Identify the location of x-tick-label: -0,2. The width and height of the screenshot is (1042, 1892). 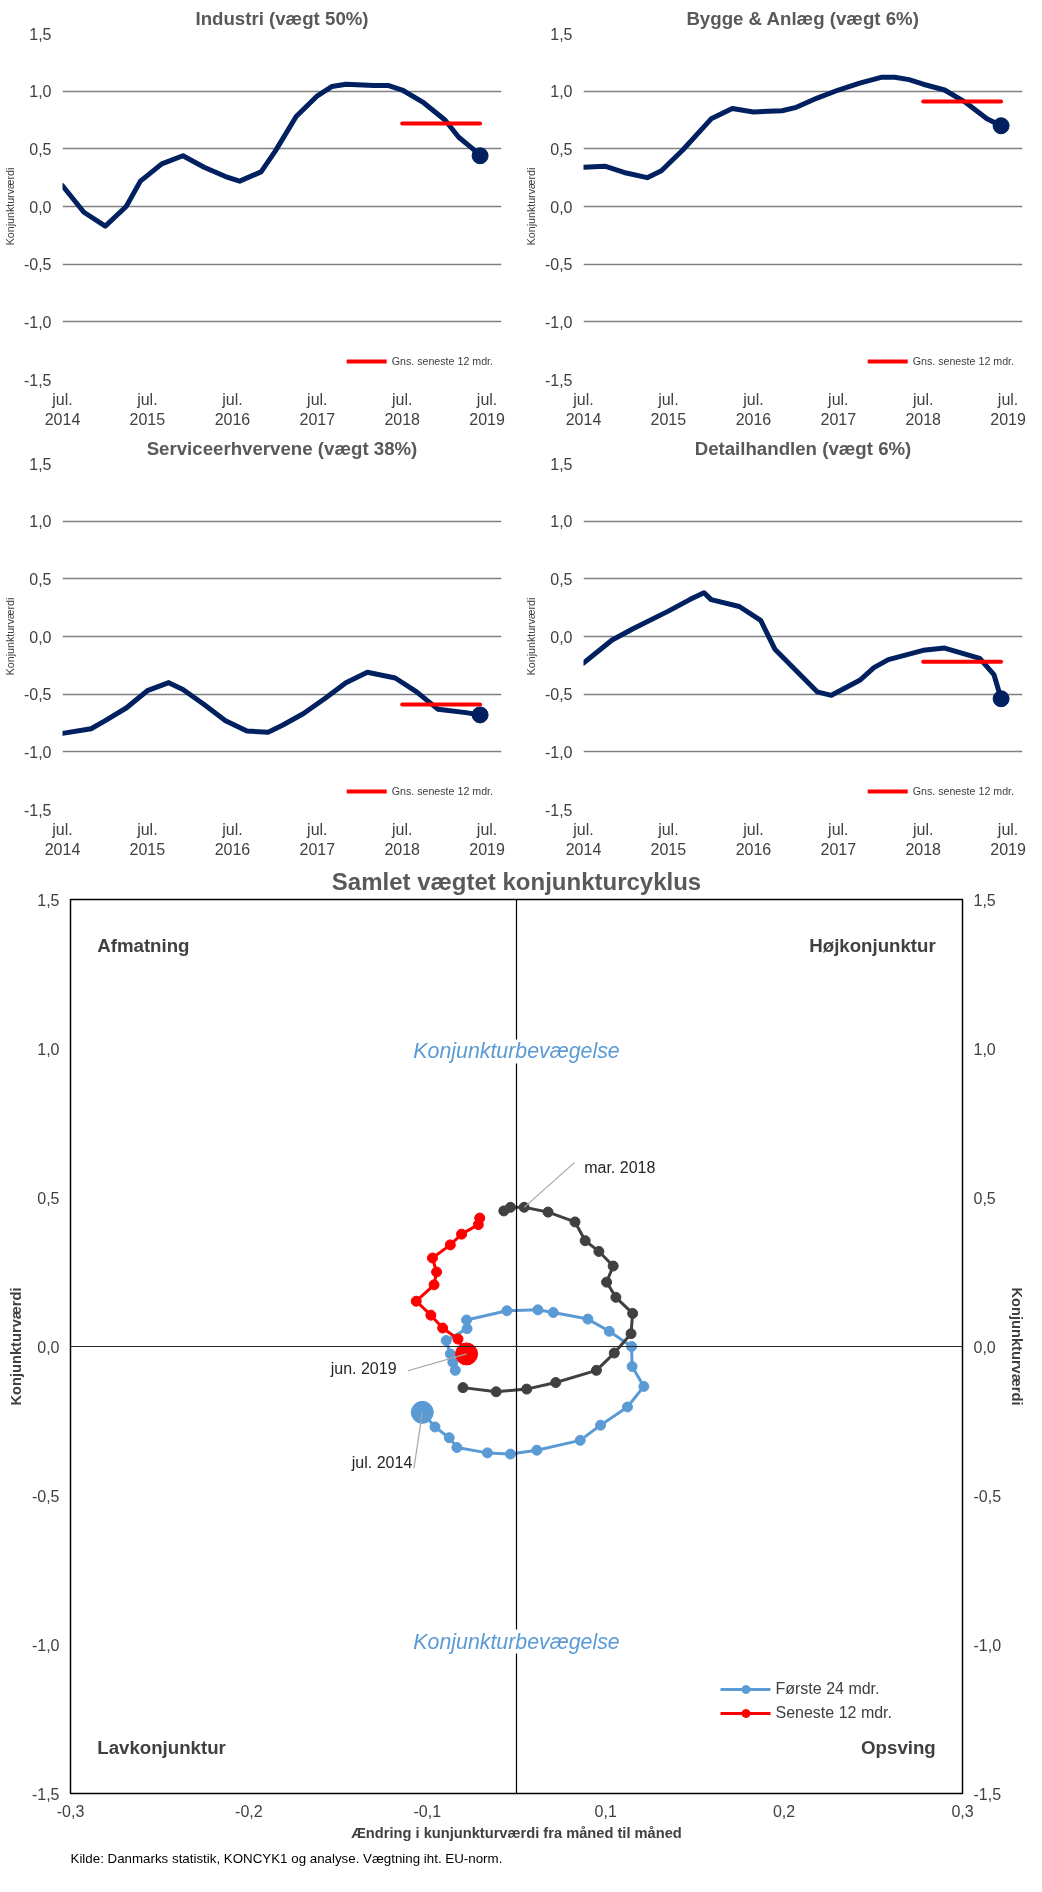
(249, 1811).